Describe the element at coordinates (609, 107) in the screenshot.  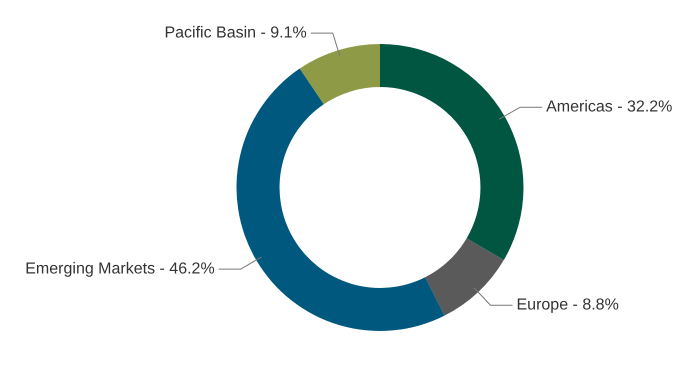
I see `slice-label: Americas - 32.2%` at that location.